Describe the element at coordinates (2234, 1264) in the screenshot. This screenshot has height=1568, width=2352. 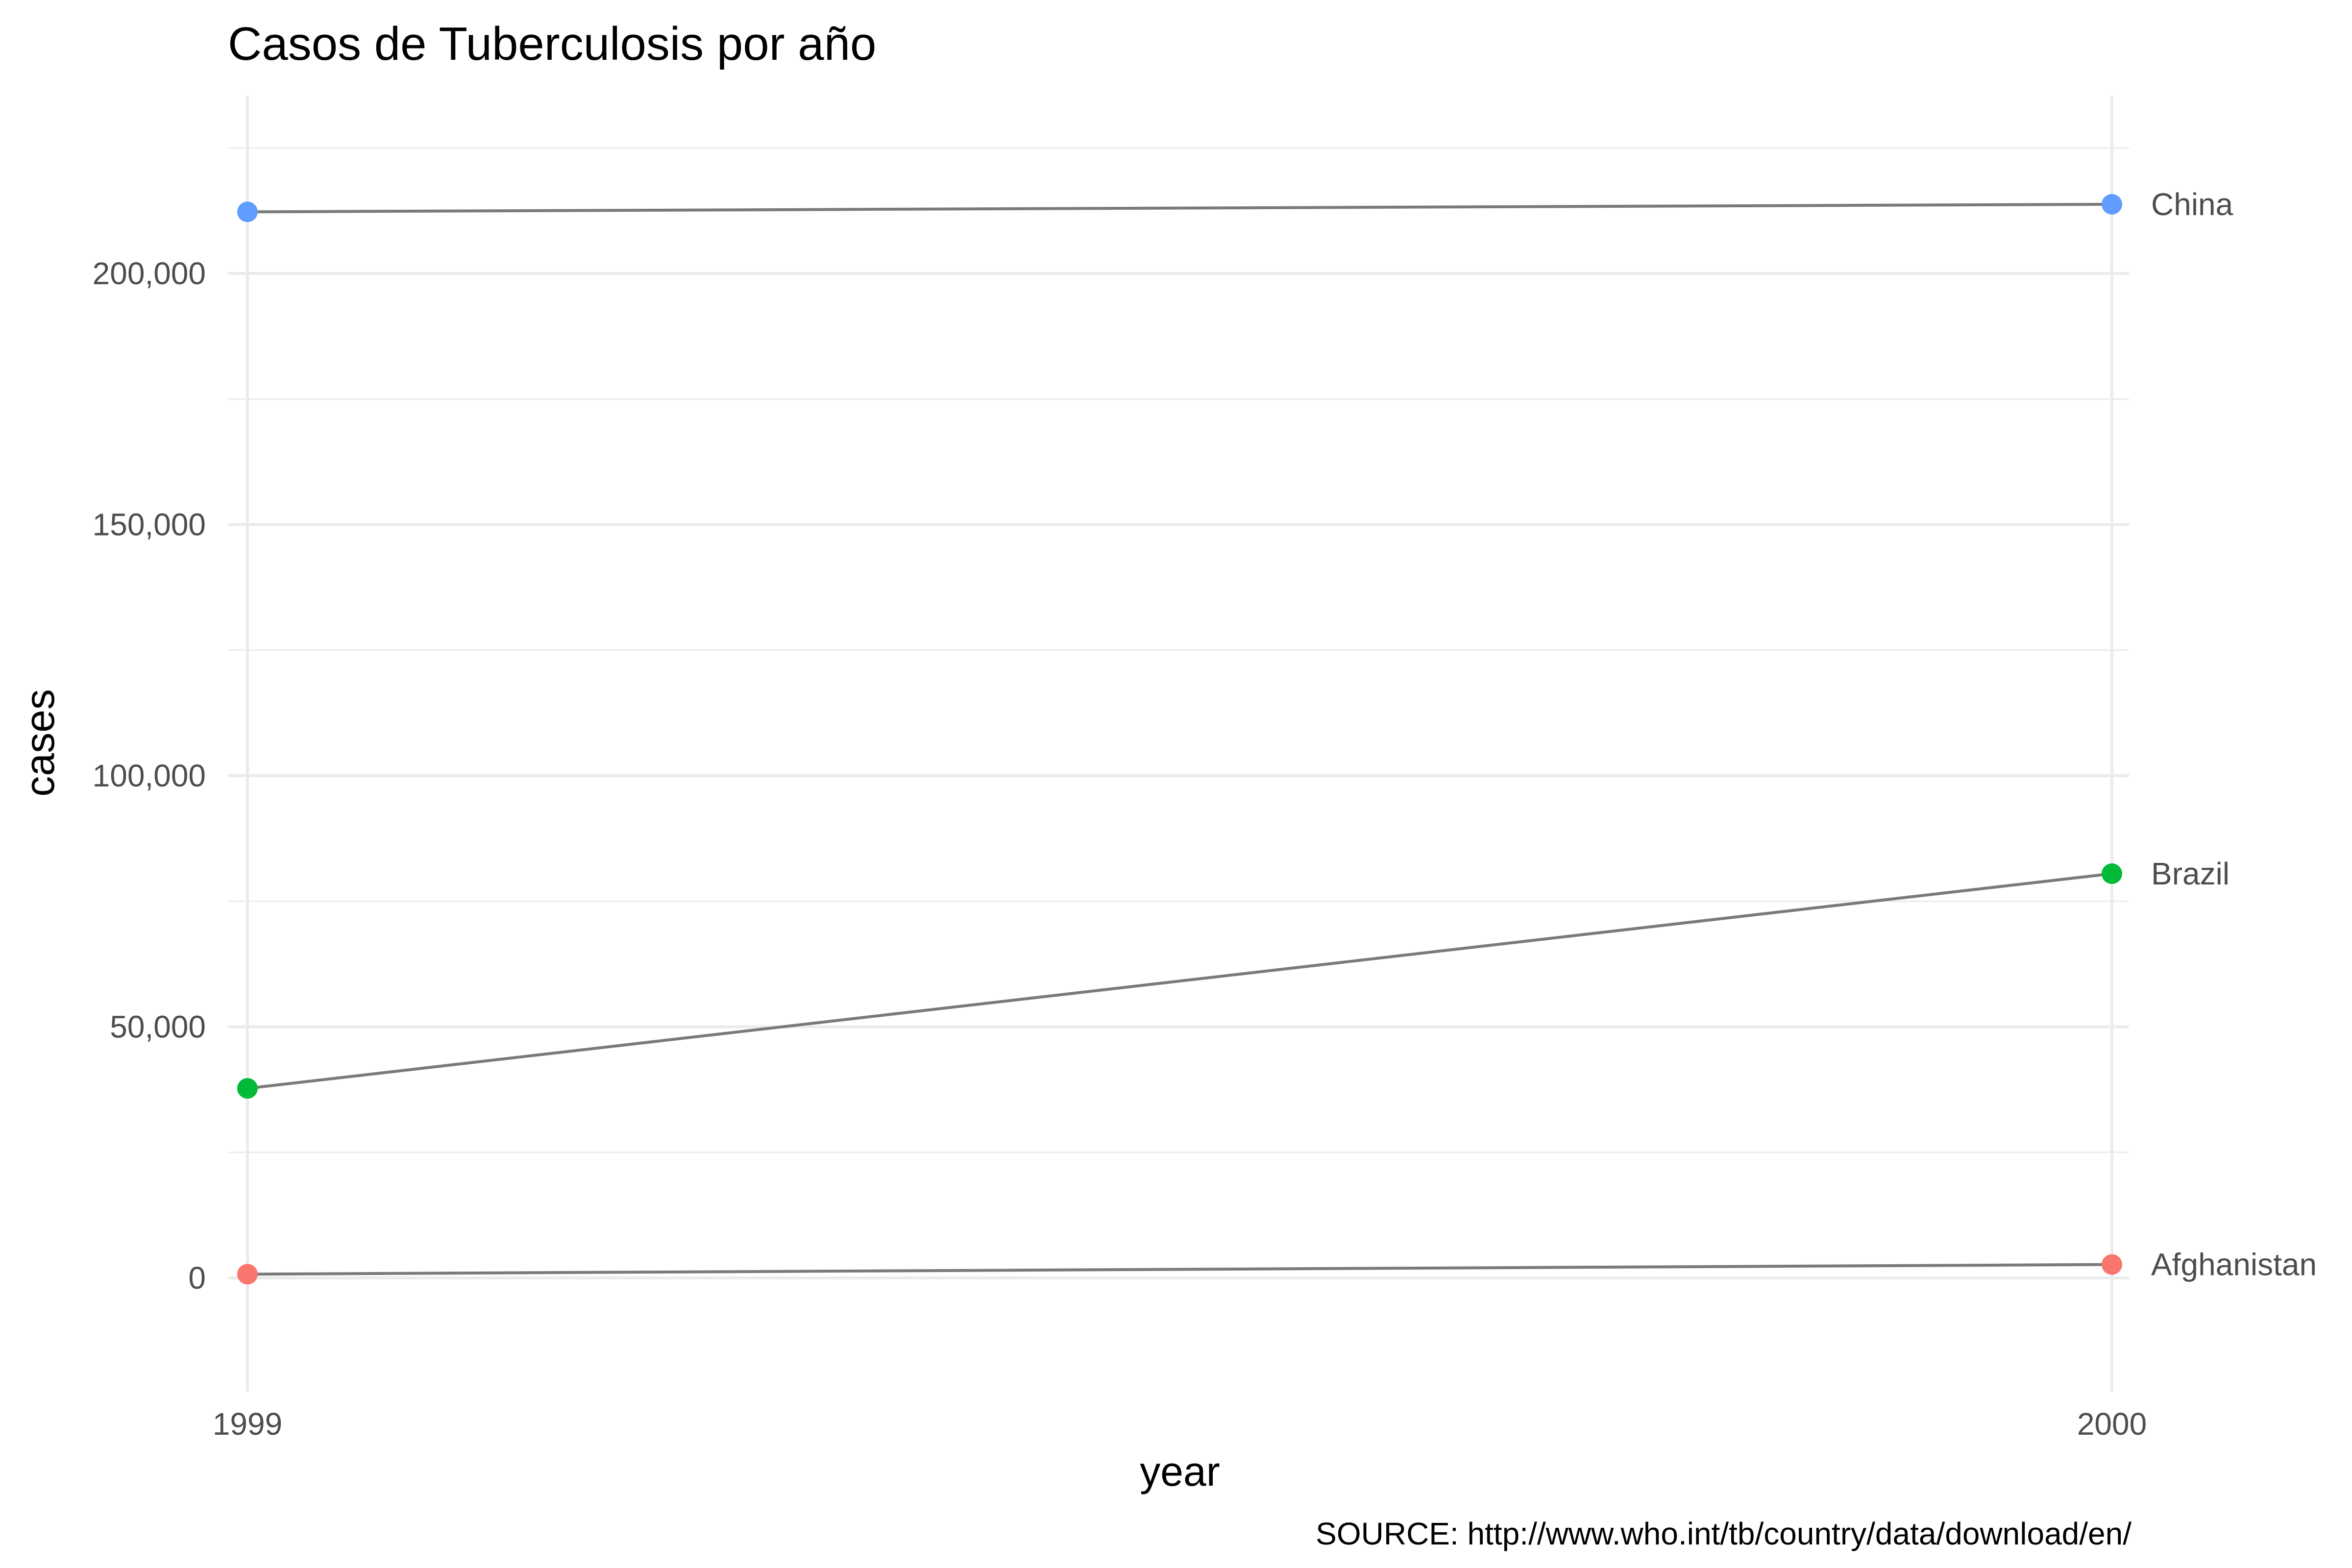
I see `series-label-afghanistan: Afghanistan` at that location.